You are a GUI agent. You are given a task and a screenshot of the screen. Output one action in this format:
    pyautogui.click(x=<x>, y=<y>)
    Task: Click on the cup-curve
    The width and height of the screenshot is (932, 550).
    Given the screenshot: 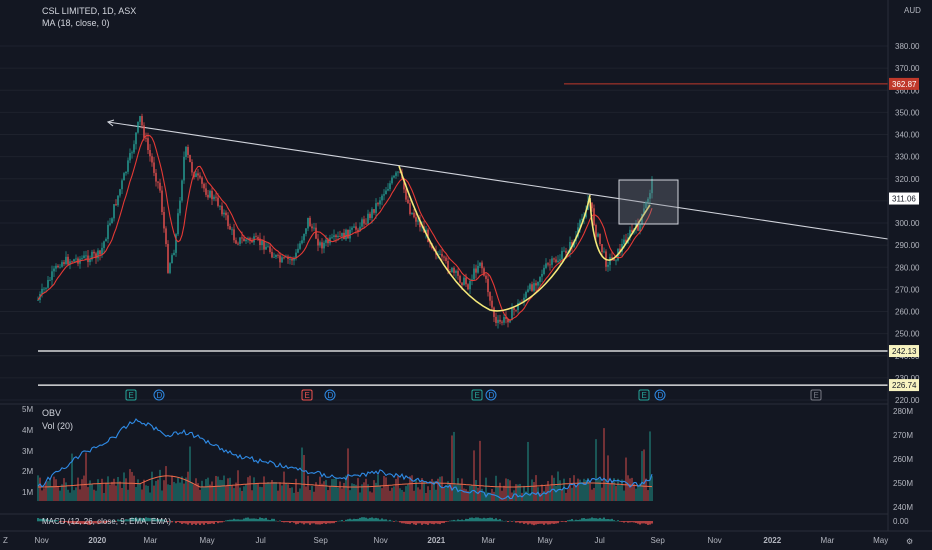 What is the action you would take?
    pyautogui.click(x=494, y=238)
    